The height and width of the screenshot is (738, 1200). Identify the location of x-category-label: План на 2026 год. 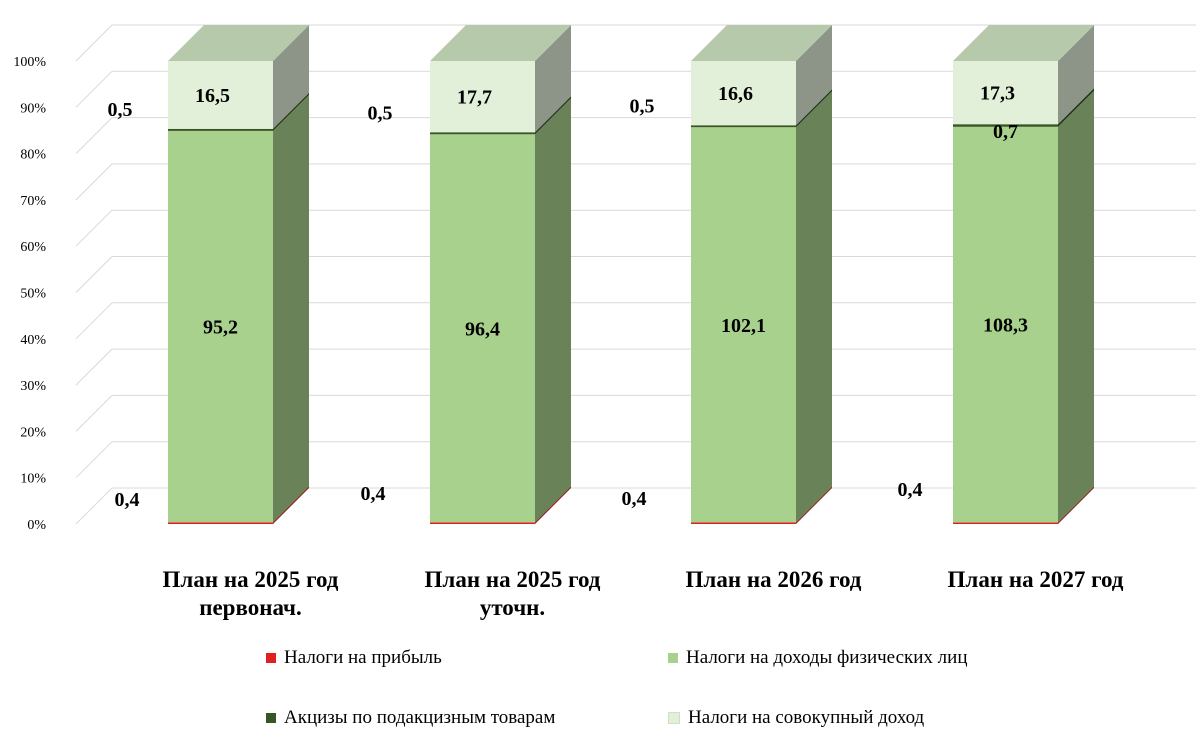
(774, 579).